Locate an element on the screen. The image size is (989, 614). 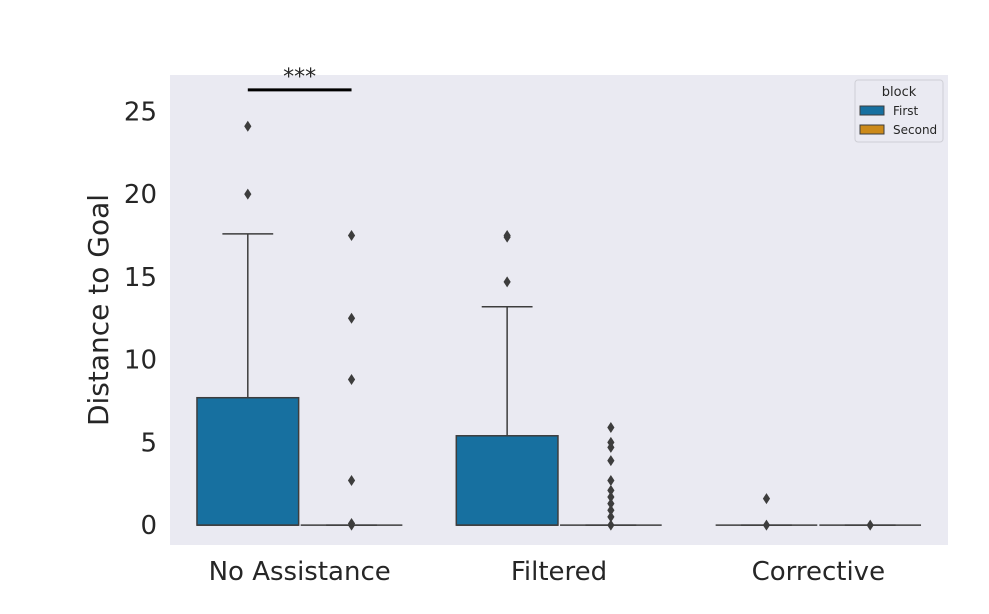
significance-annotations: *** is located at coordinates (299, 78).